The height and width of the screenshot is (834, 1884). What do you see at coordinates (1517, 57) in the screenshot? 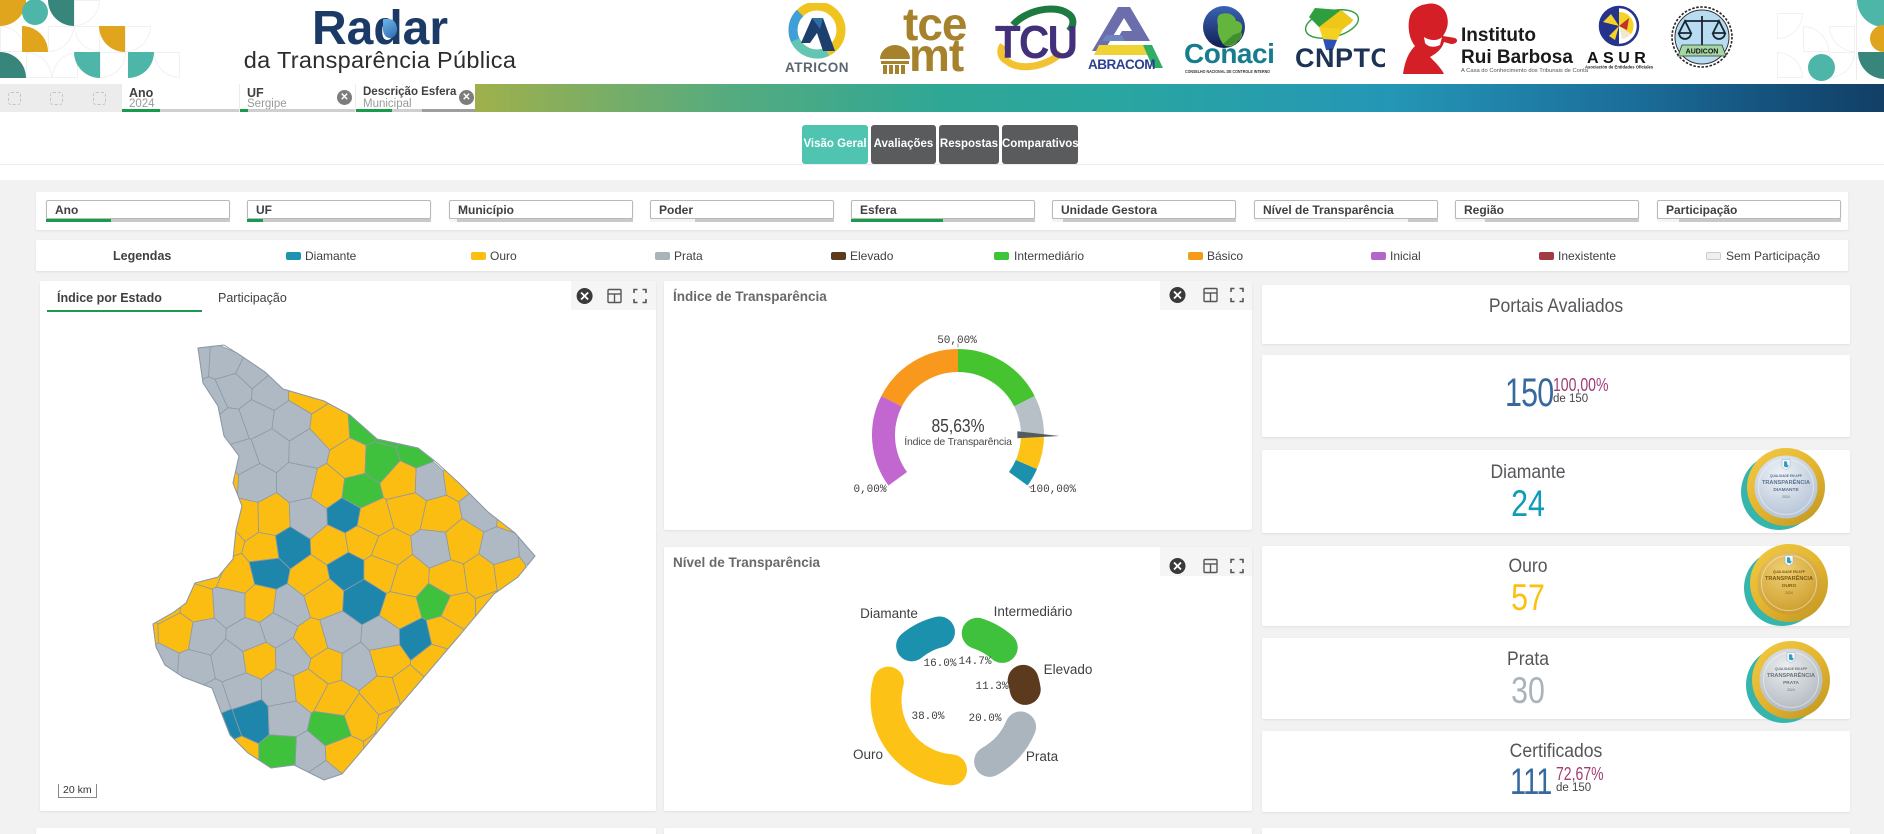
I see `svg-text: Rui Barbosa` at bounding box center [1517, 57].